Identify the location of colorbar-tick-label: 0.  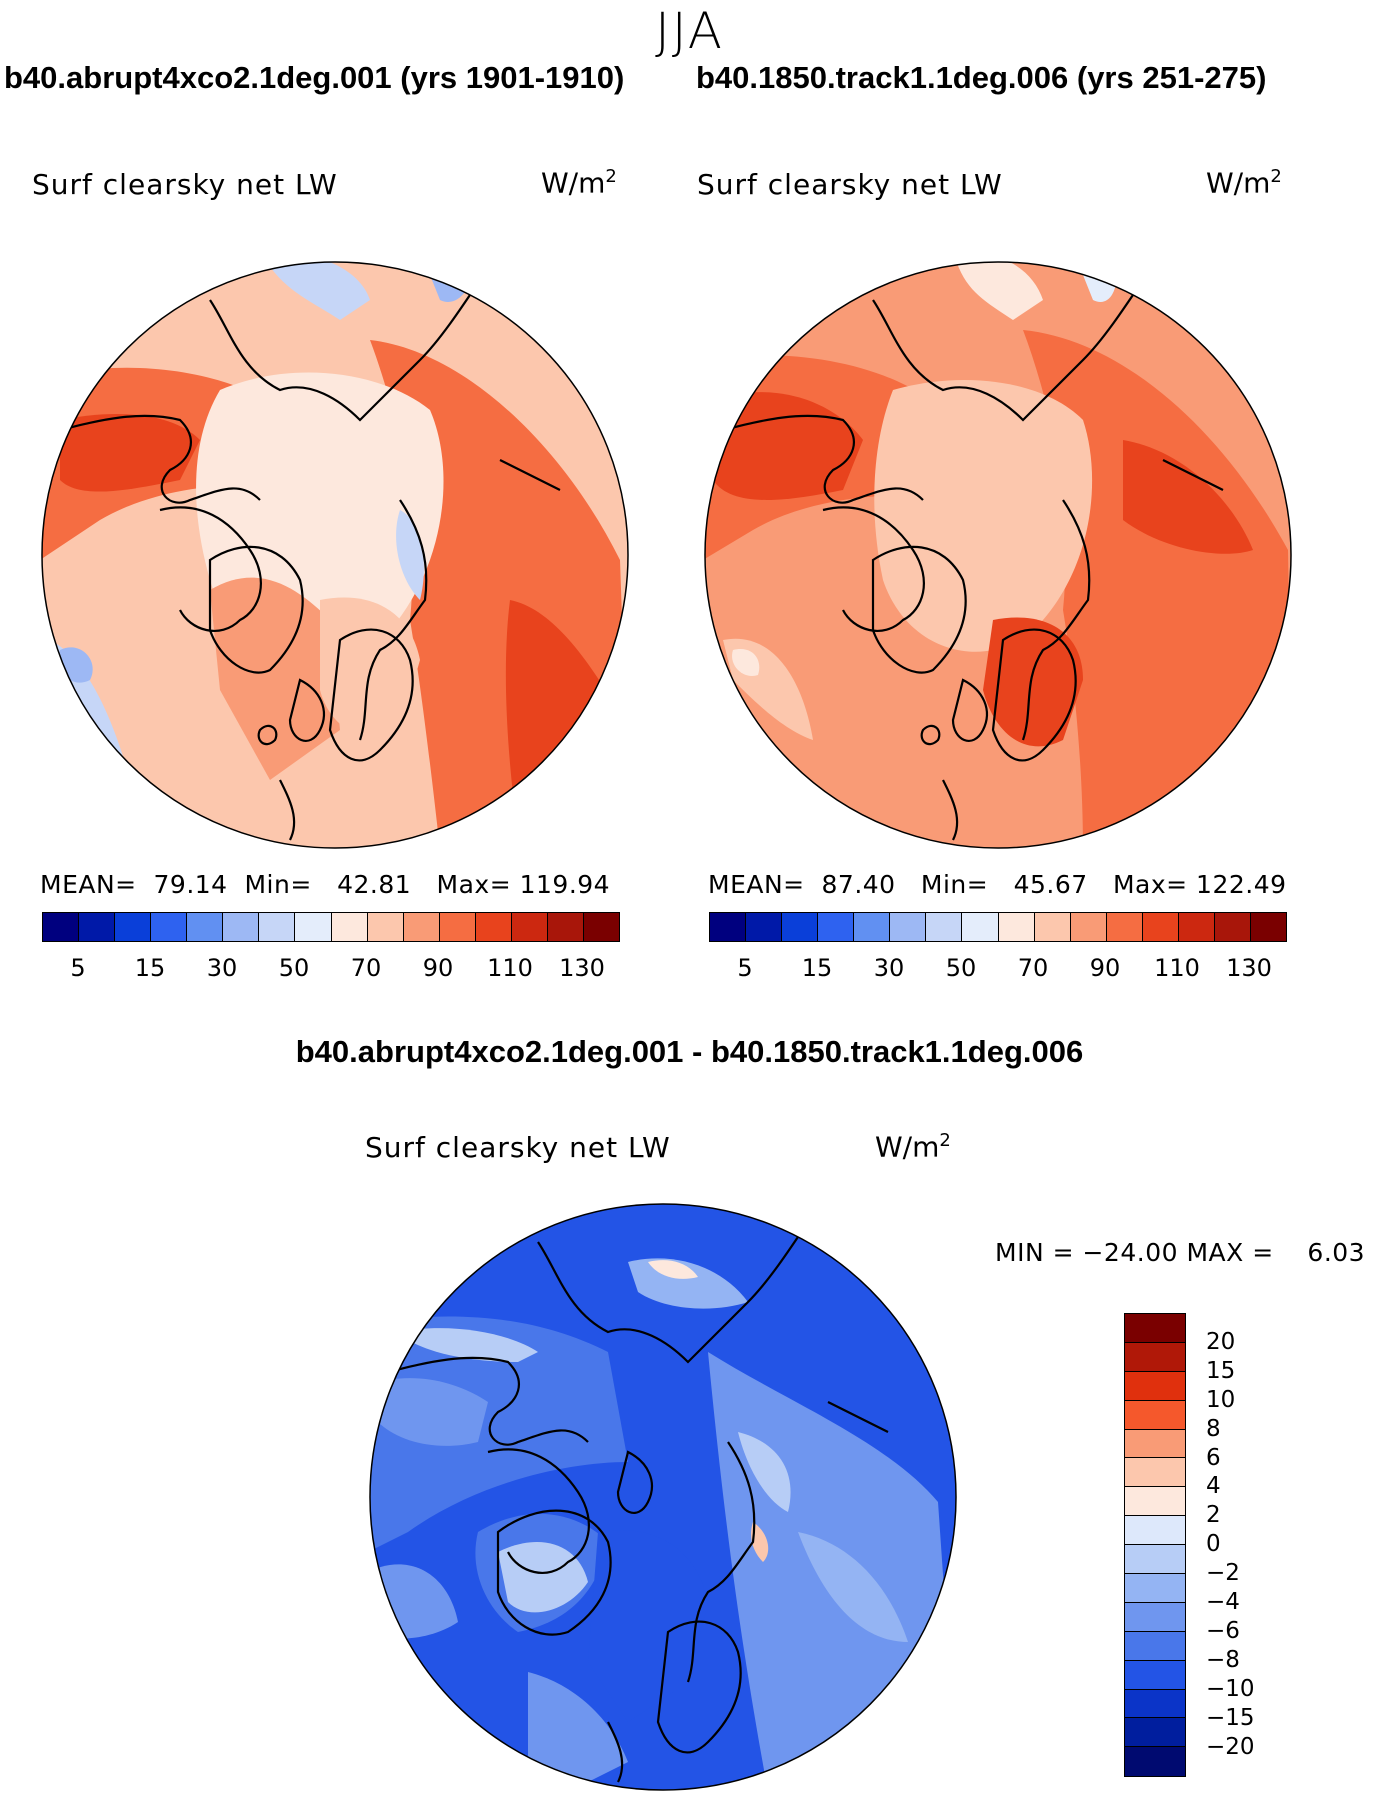
(1213, 1544).